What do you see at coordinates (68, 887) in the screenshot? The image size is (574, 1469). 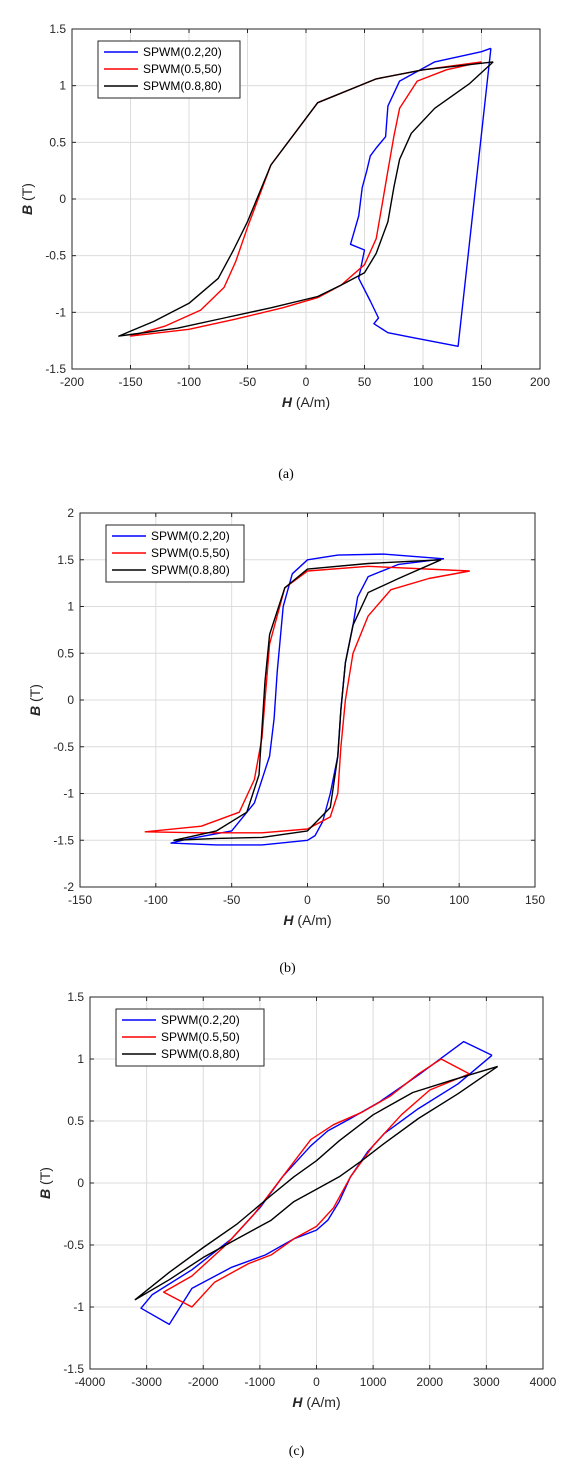 I see `y-tick-label: -2` at bounding box center [68, 887].